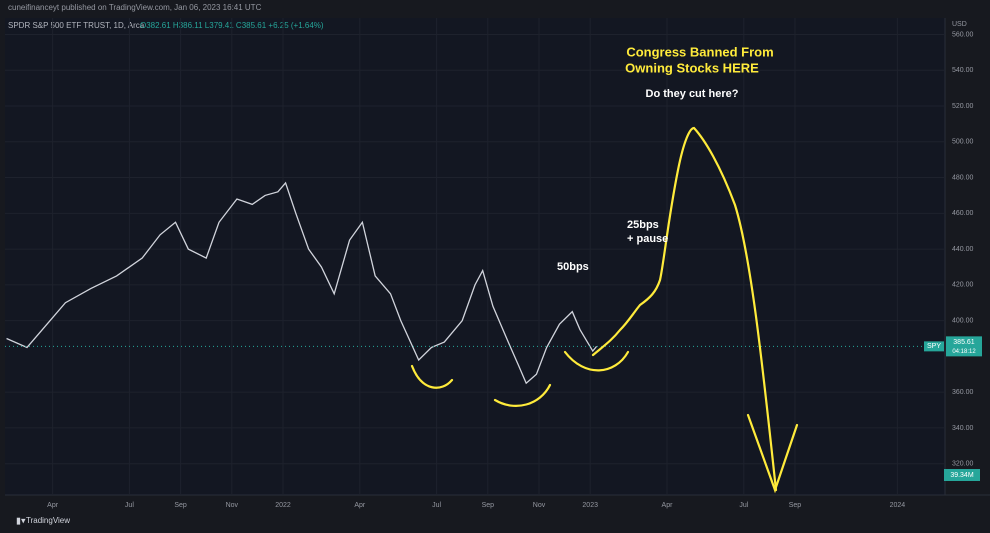  Describe the element at coordinates (647, 239) in the screenshot. I see `annotation: + pause` at that location.